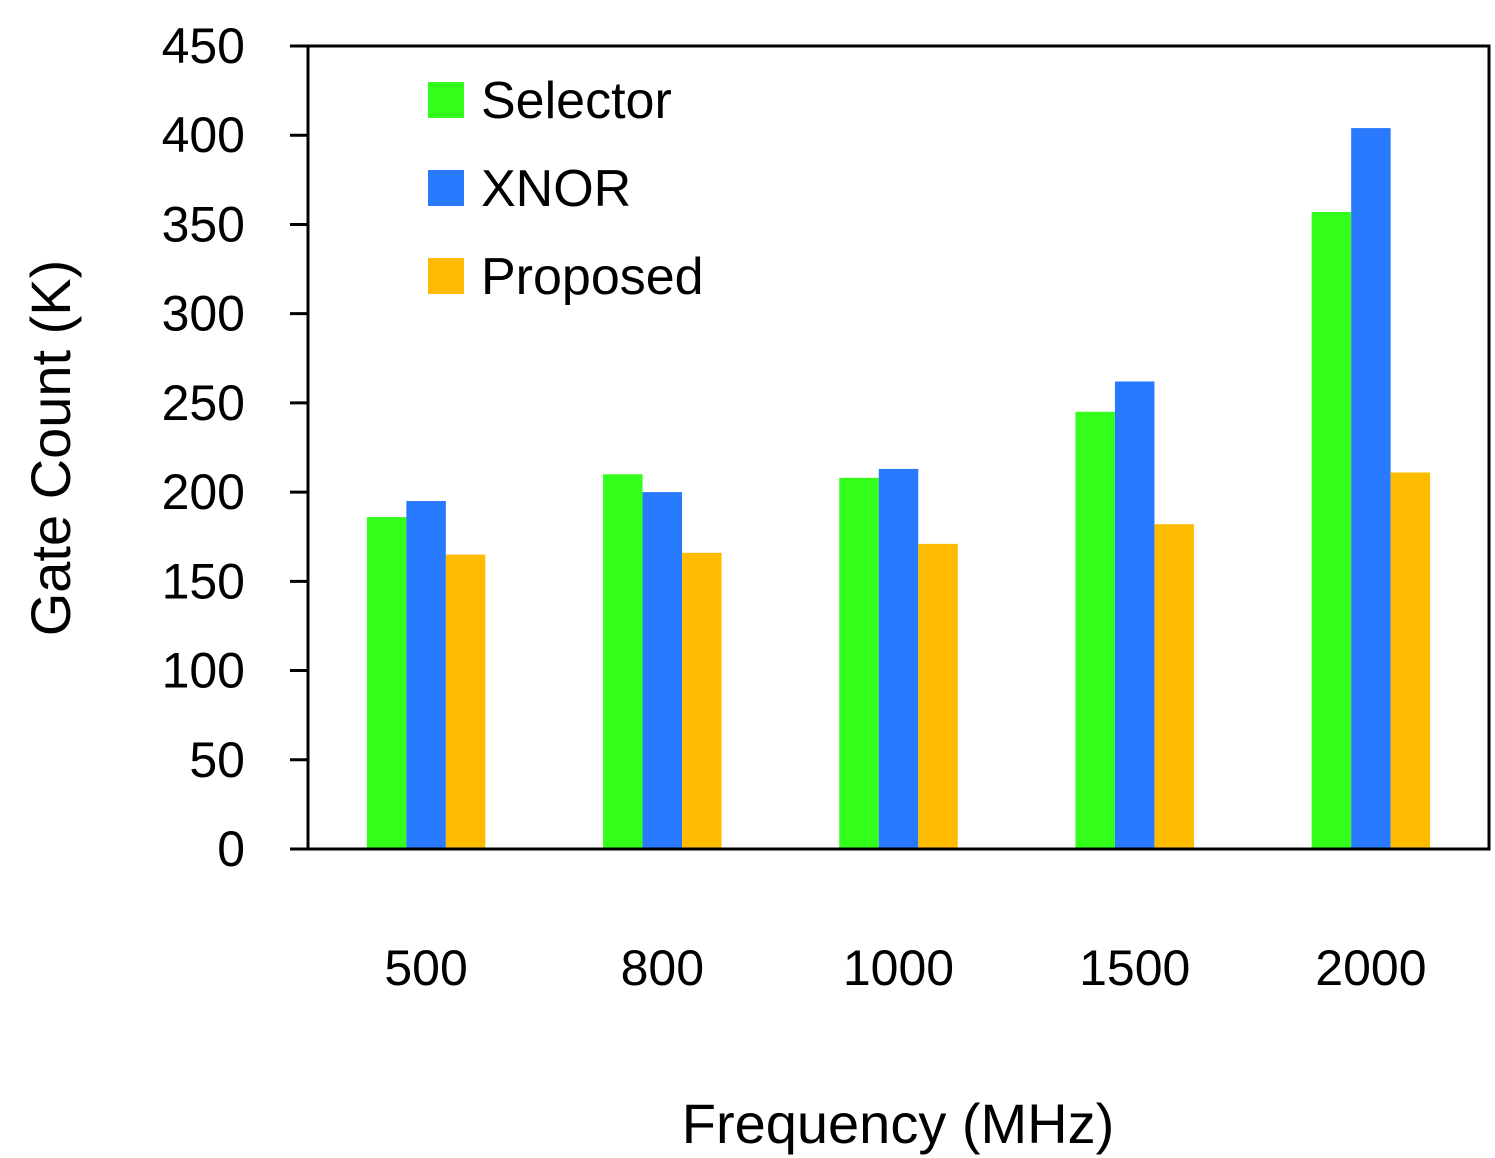 Image resolution: width=1495 pixels, height=1158 pixels. I want to click on y-tick-label-100: 100, so click(203, 671).